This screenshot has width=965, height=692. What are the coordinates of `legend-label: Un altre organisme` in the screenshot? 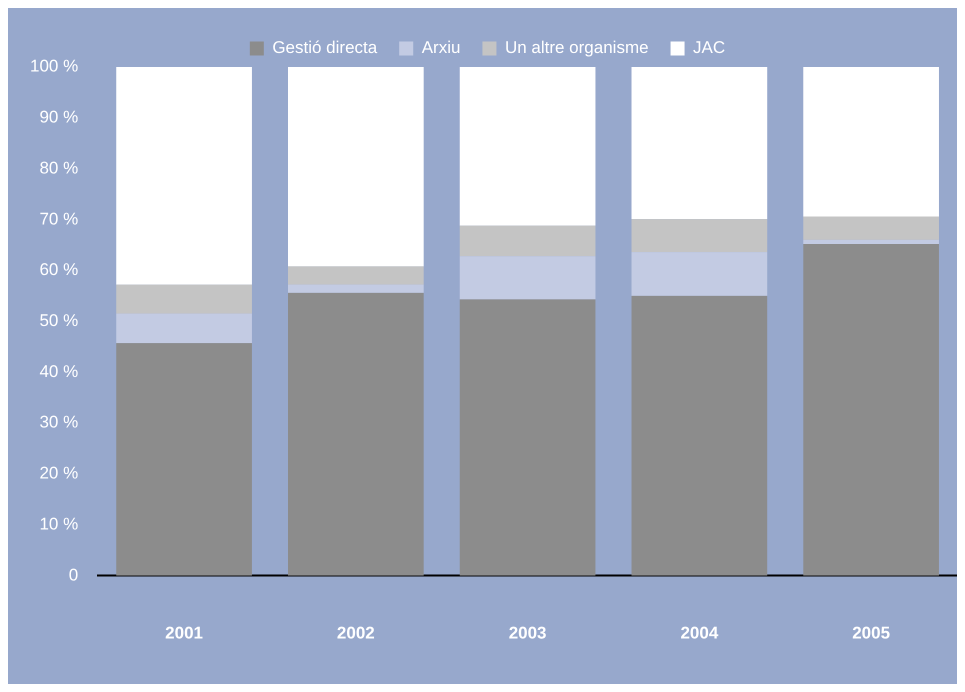 It's located at (576, 48).